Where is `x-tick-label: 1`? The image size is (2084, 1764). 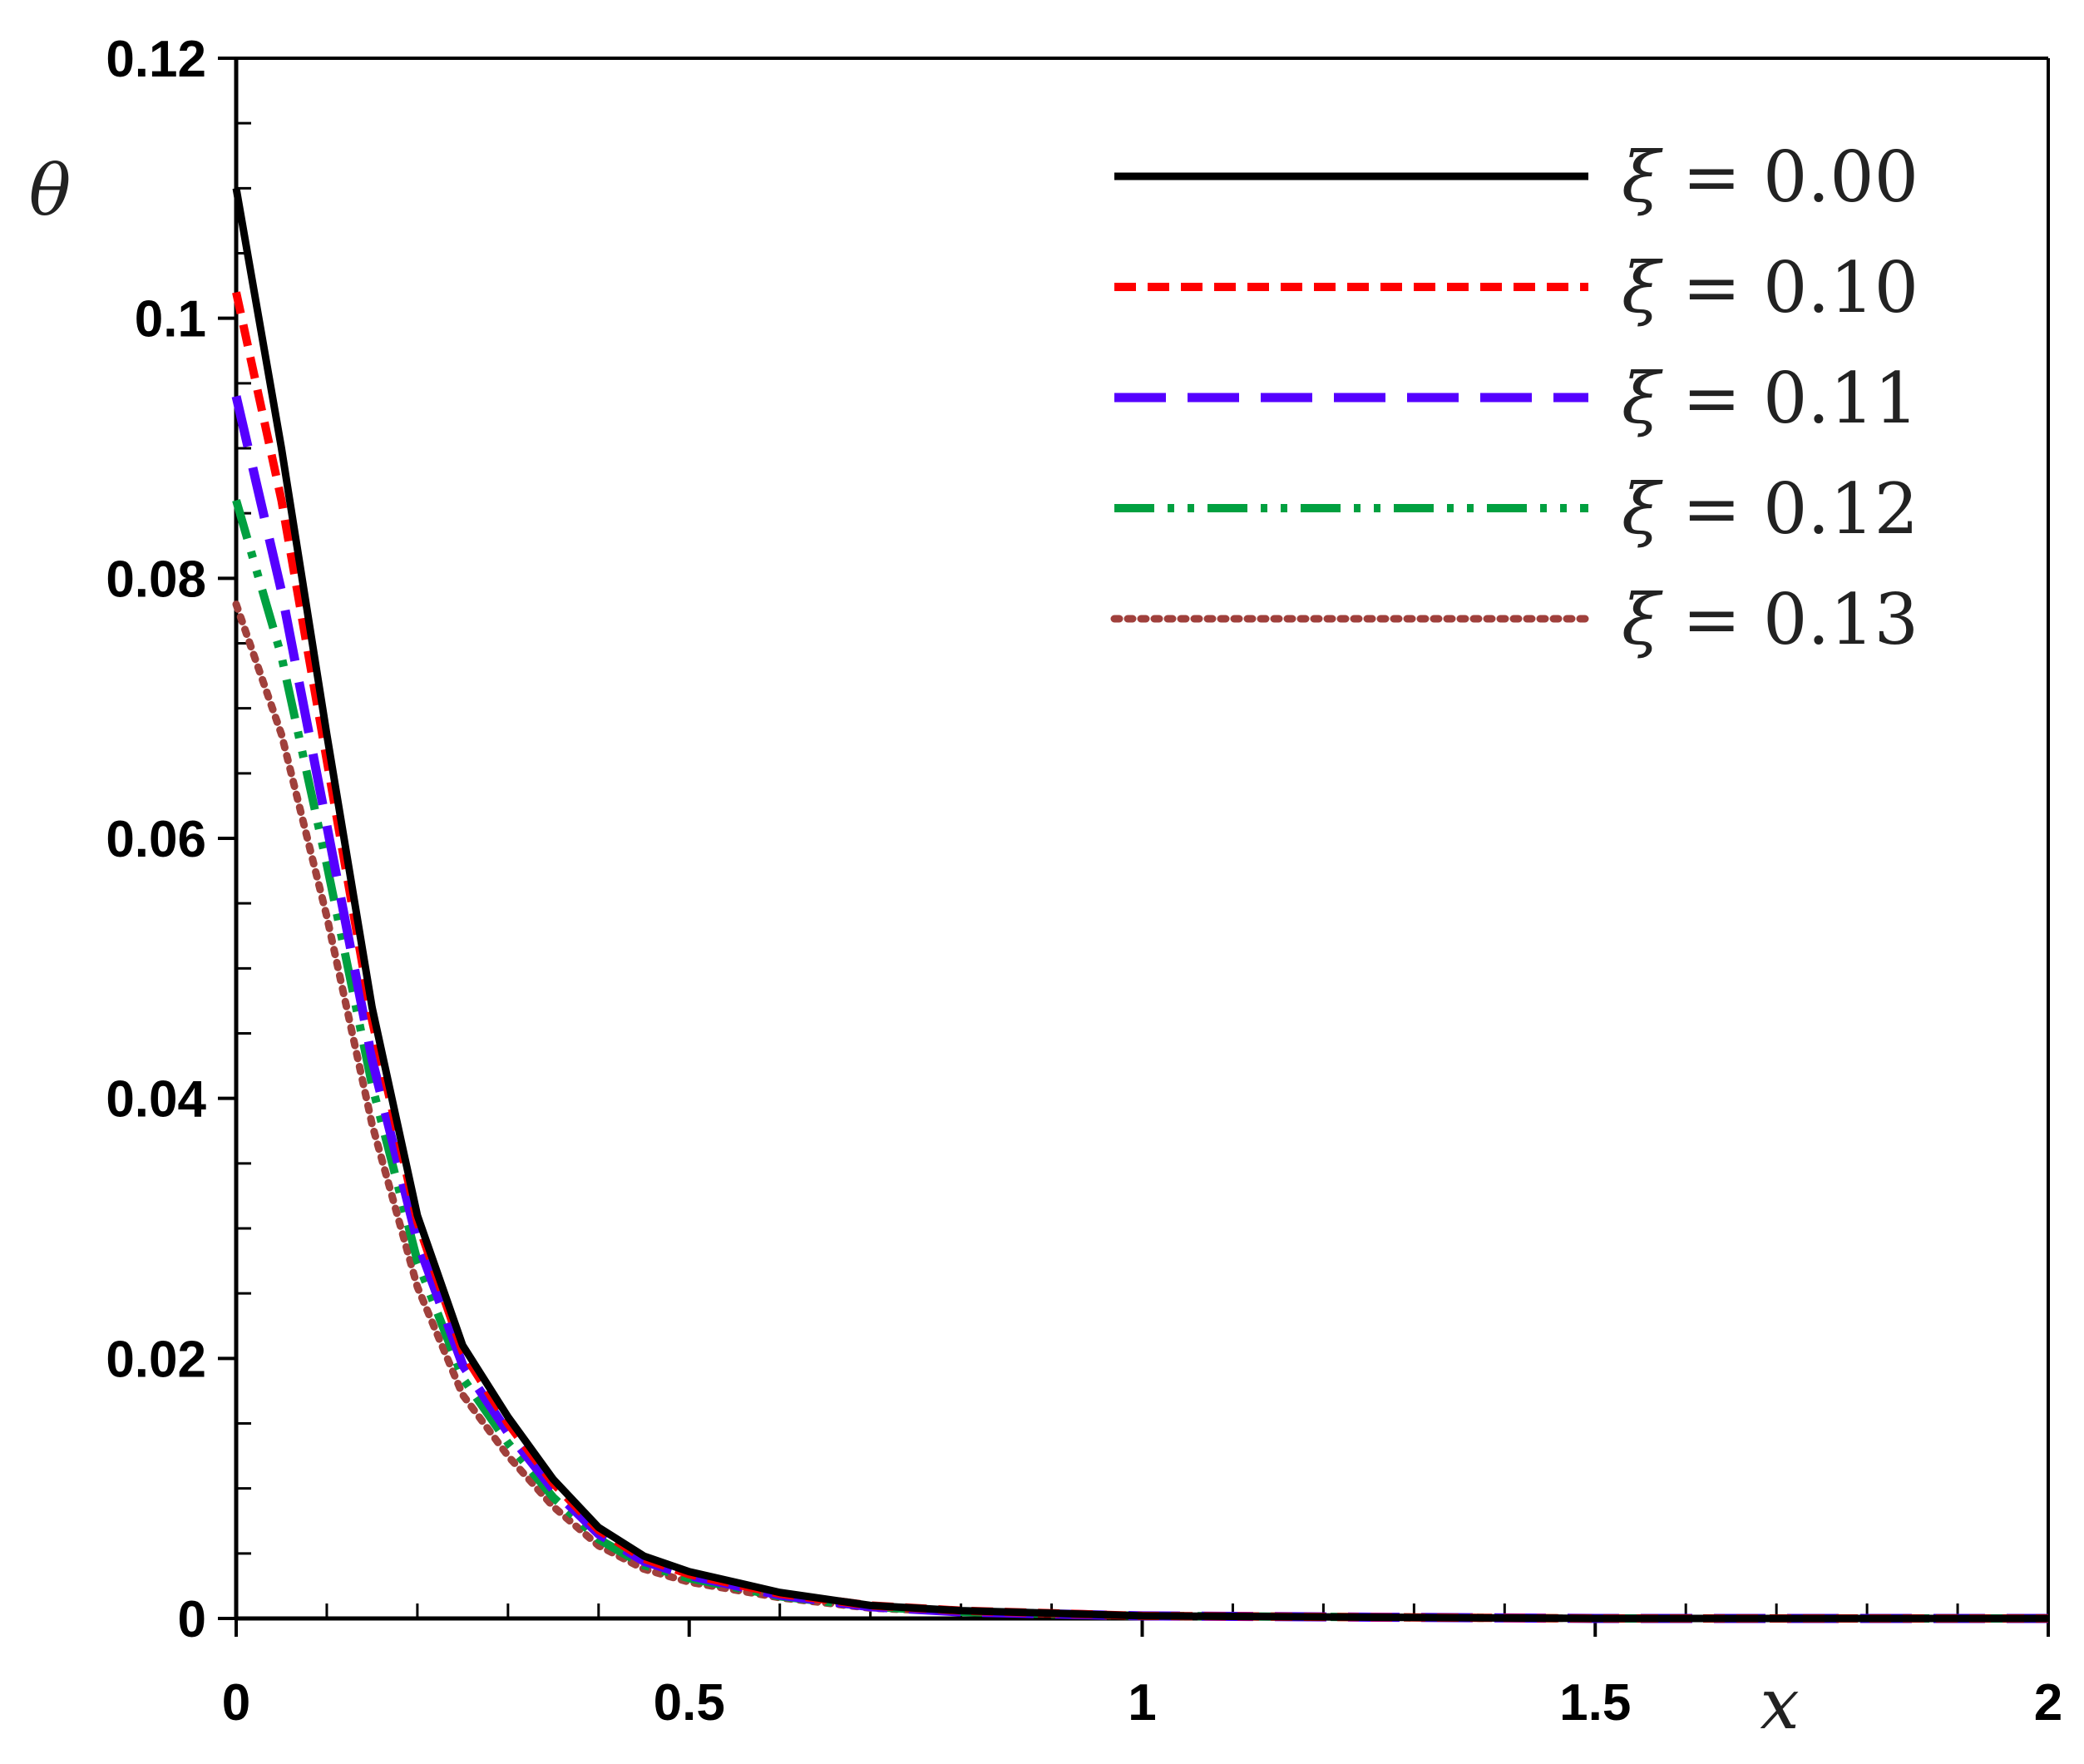
x-tick-label: 1 is located at coordinates (1142, 1703).